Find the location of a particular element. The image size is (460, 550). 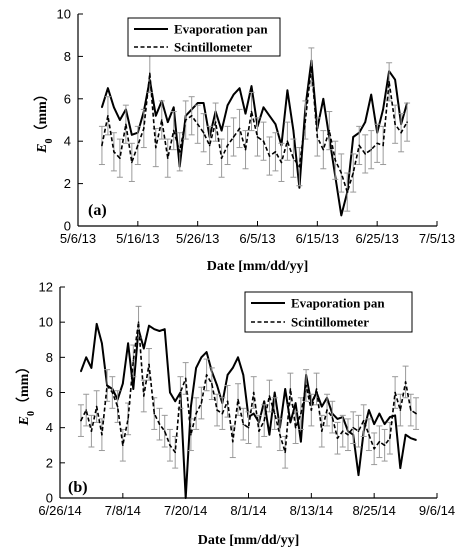

y-axis-title-symbol: E is located at coordinates (24, 421).